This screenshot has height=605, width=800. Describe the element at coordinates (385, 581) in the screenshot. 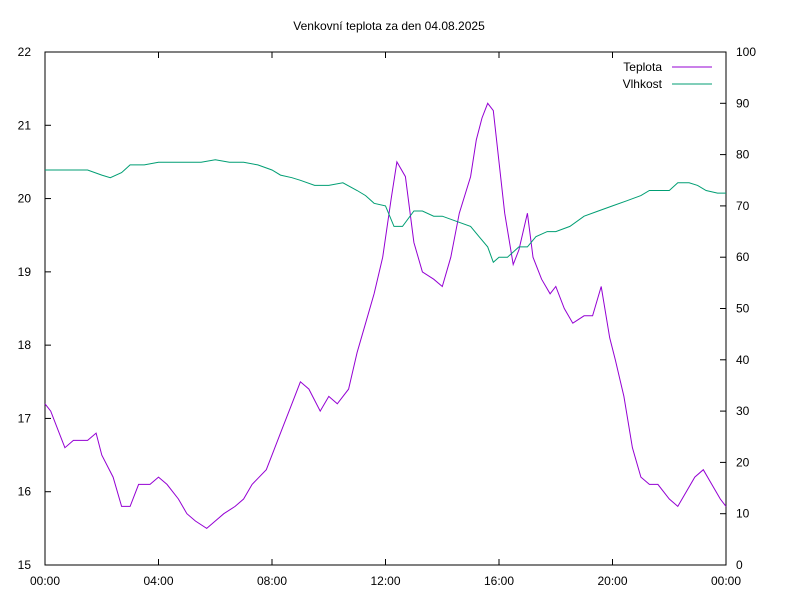

I see `x-tick-label: 12:00` at that location.